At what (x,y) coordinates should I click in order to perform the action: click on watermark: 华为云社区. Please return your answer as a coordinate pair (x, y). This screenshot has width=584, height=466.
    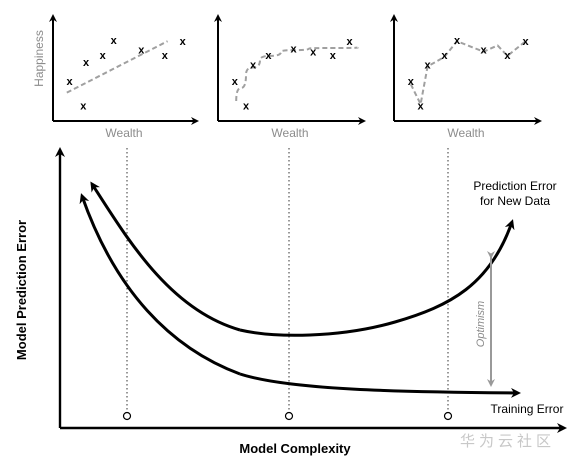
    Looking at the image, I should click on (508, 441).